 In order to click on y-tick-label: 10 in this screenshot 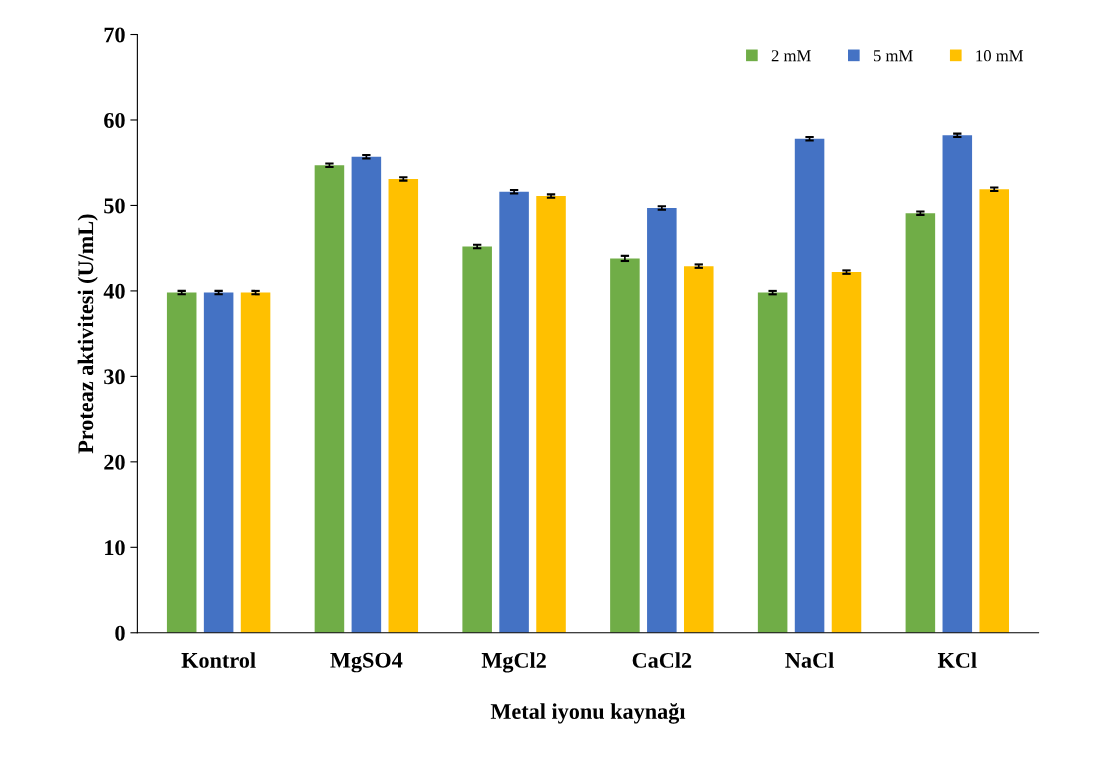, I will do `click(115, 548)`.